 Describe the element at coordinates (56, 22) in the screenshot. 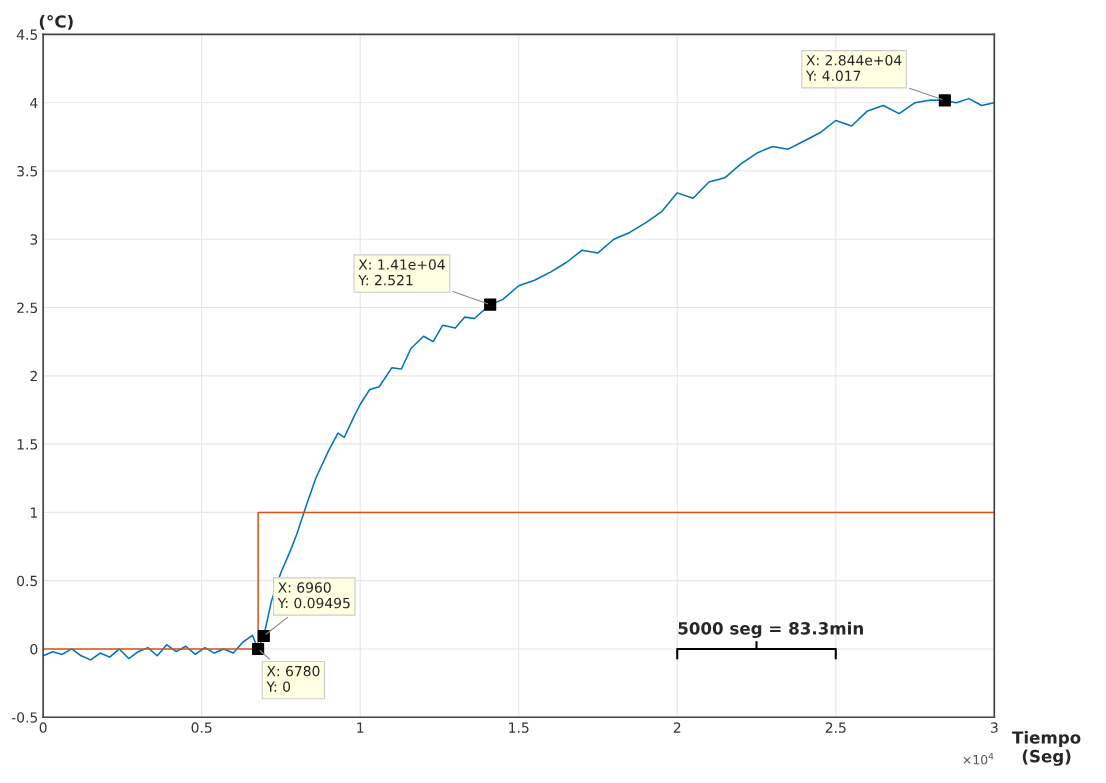

I see `y-axis-title: (°C)` at that location.